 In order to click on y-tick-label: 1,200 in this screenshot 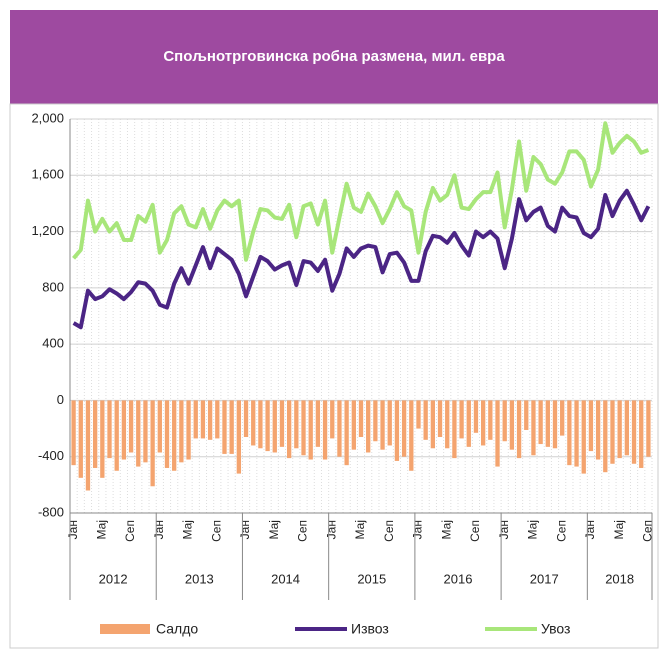, I will do `click(47, 230)`.